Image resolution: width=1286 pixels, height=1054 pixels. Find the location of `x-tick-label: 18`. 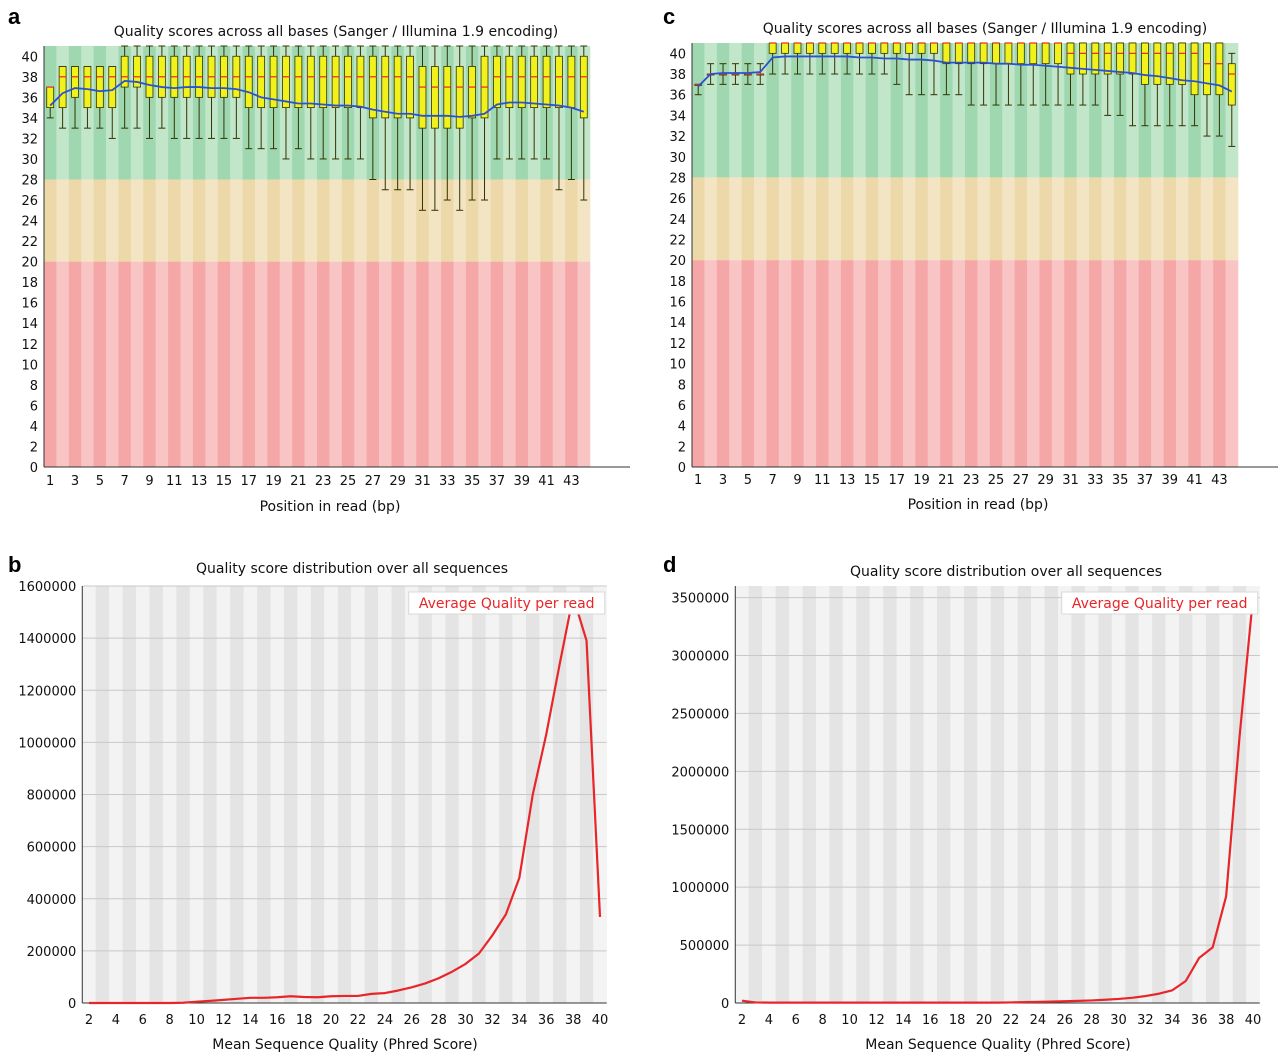

x-tick-label: 18 is located at coordinates (957, 1020).